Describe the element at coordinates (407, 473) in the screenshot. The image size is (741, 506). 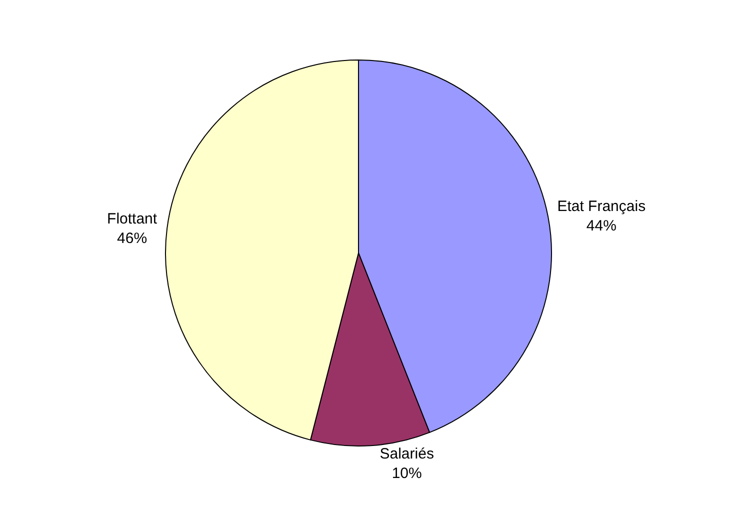
I see `data-label: 10%` at that location.